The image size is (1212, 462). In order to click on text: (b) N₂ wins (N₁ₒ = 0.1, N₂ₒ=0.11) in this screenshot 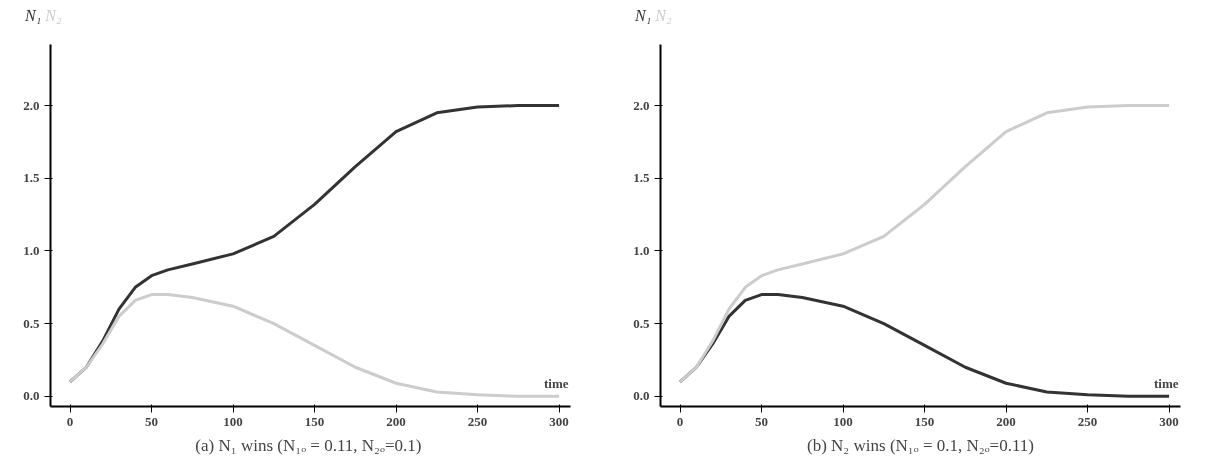, I will do `click(920, 445)`.